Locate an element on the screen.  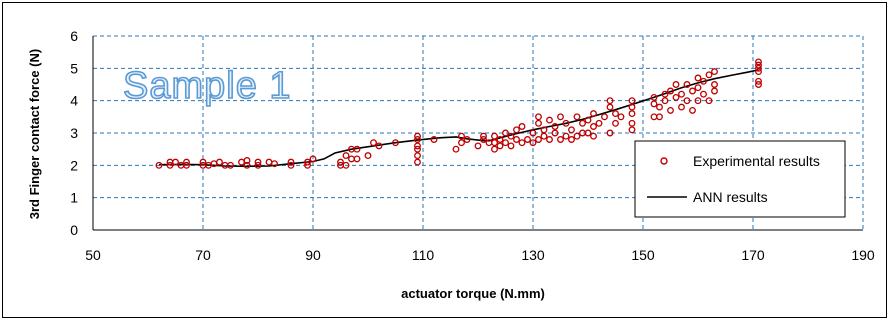
watermark-layer: Sample 1 is located at coordinates (207, 86).